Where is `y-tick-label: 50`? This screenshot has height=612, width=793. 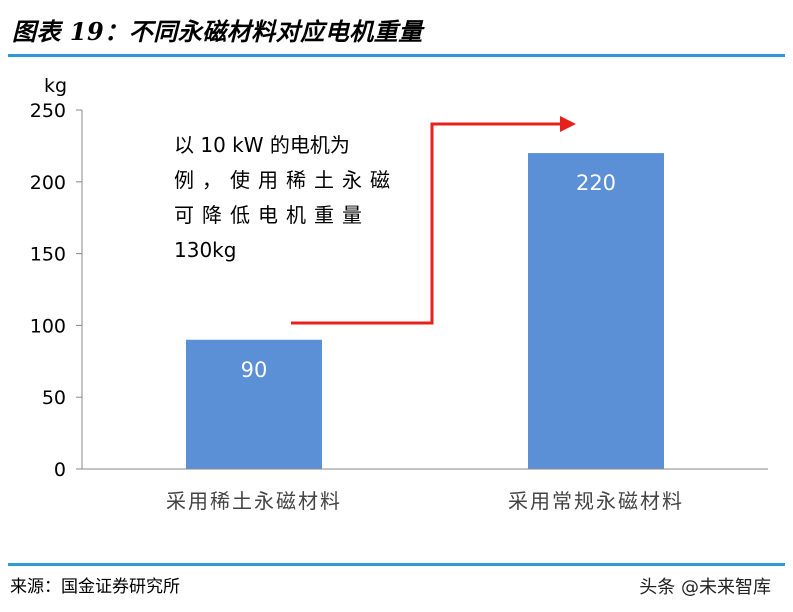
y-tick-label: 50 is located at coordinates (54, 398).